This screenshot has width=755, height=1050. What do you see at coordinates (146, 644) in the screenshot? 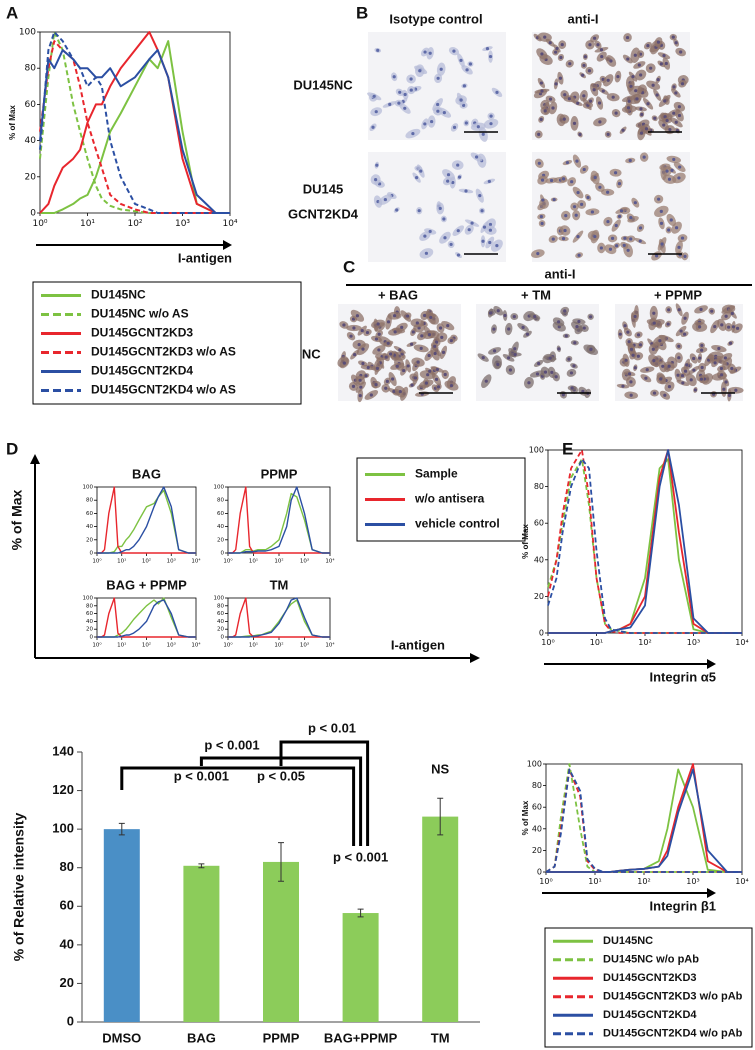
I see `x-tick-label: 10²` at bounding box center [146, 644].